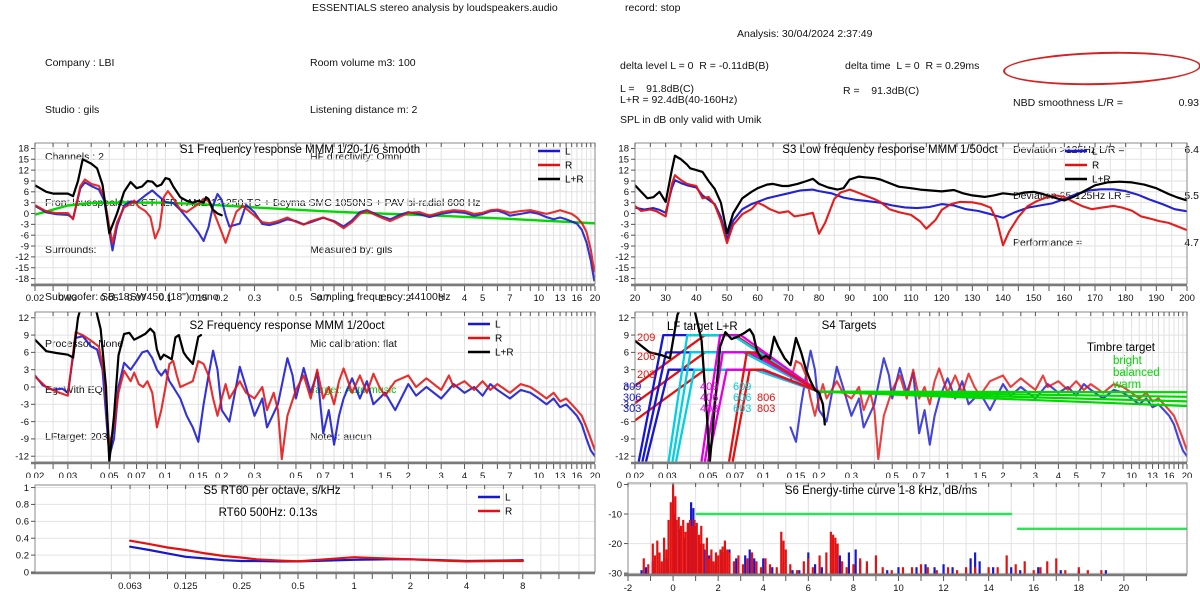  I want to click on nbd-smoothness-row: NBD smoothness L/R = 0.93, so click(1106, 103).